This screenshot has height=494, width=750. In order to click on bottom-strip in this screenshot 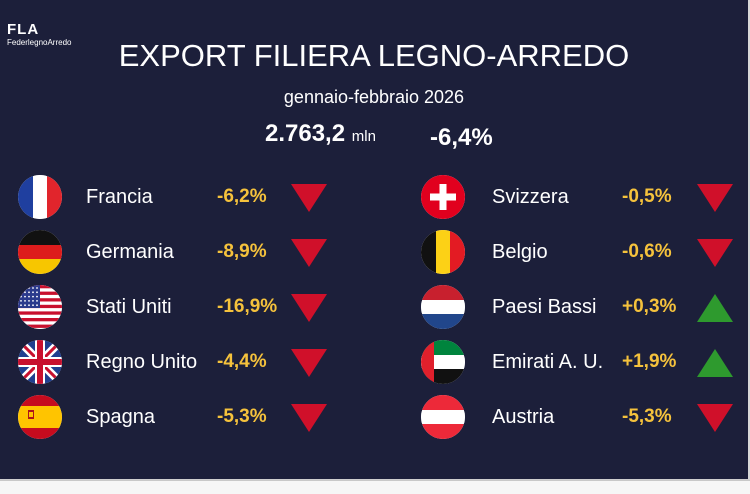, I will do `click(375, 487)`.